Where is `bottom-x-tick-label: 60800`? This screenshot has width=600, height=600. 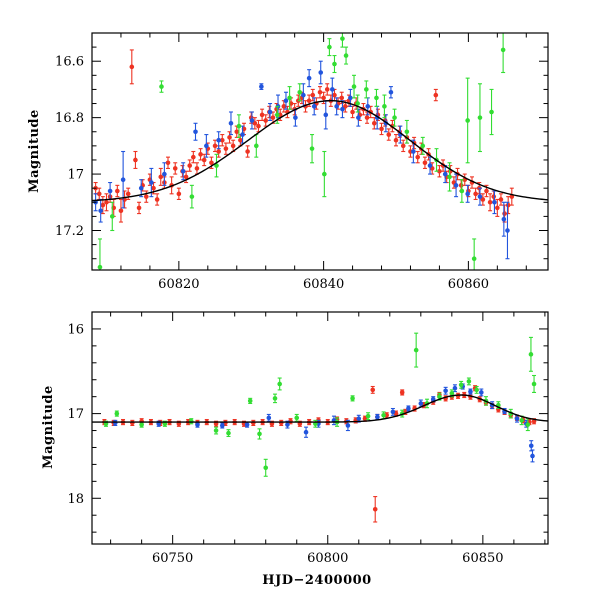
bottom-x-tick-label: 60800 is located at coordinates (327, 558).